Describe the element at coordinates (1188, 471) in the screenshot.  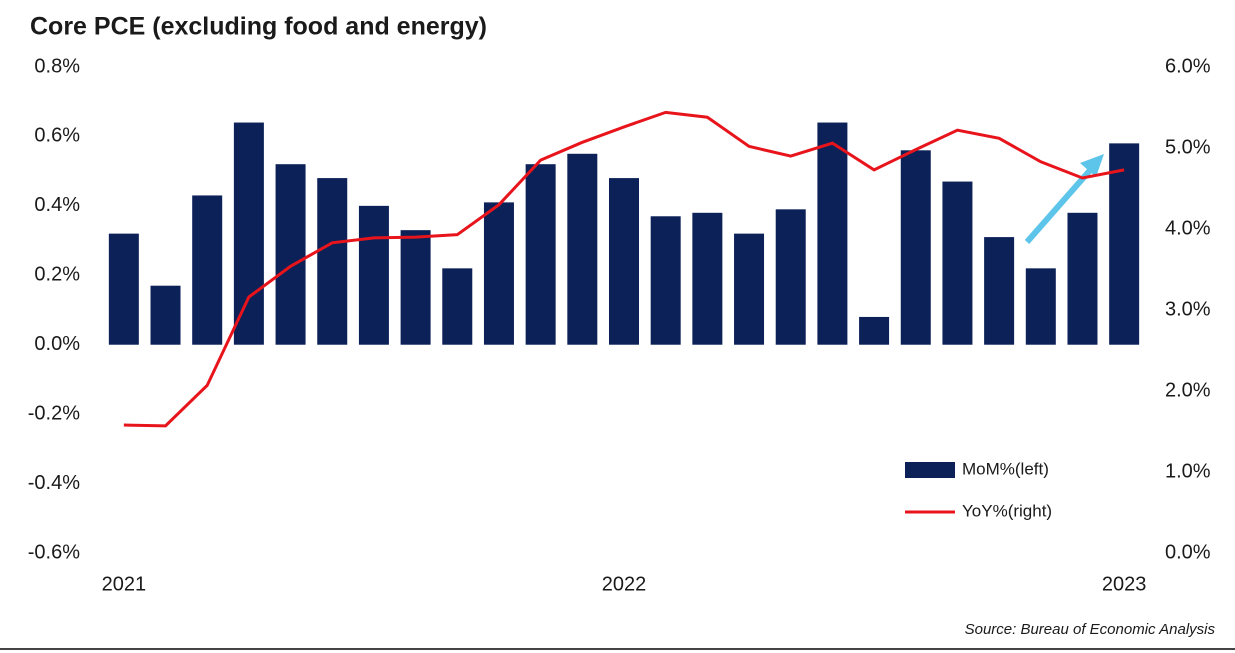
I see `y2-tick-label: 1.0%` at that location.